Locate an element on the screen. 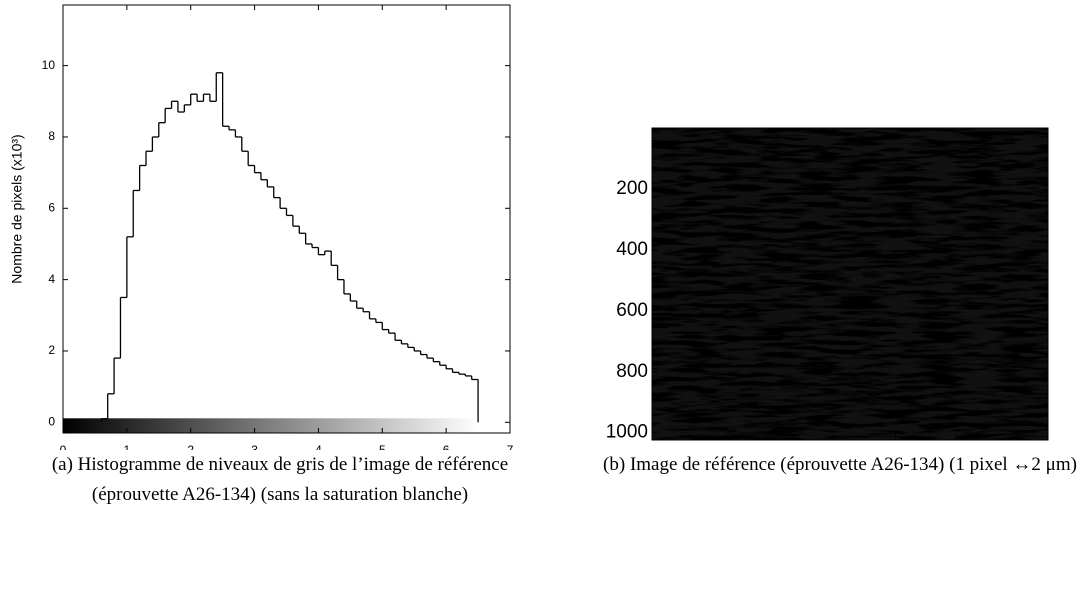  x-tick-label: 4 is located at coordinates (318, 446).